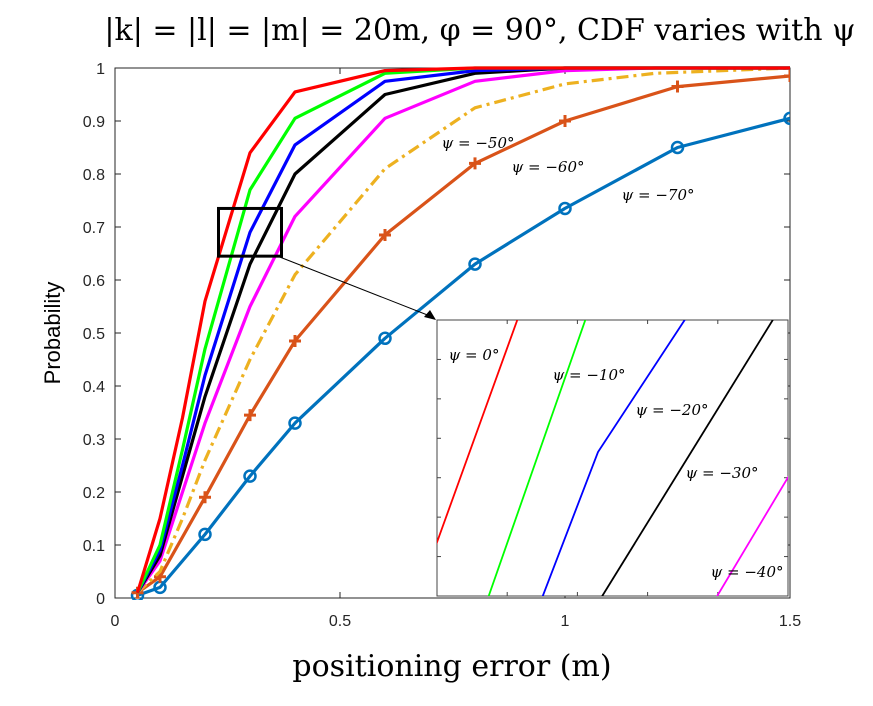 The height and width of the screenshot is (706, 873). What do you see at coordinates (474, 355) in the screenshot?
I see `inset-series-label: ψ = 0°` at bounding box center [474, 355].